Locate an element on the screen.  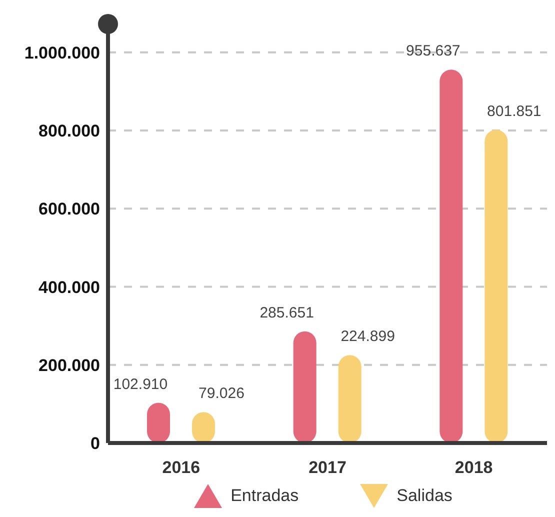
y-tick-label: 200.000 is located at coordinates (69, 365).